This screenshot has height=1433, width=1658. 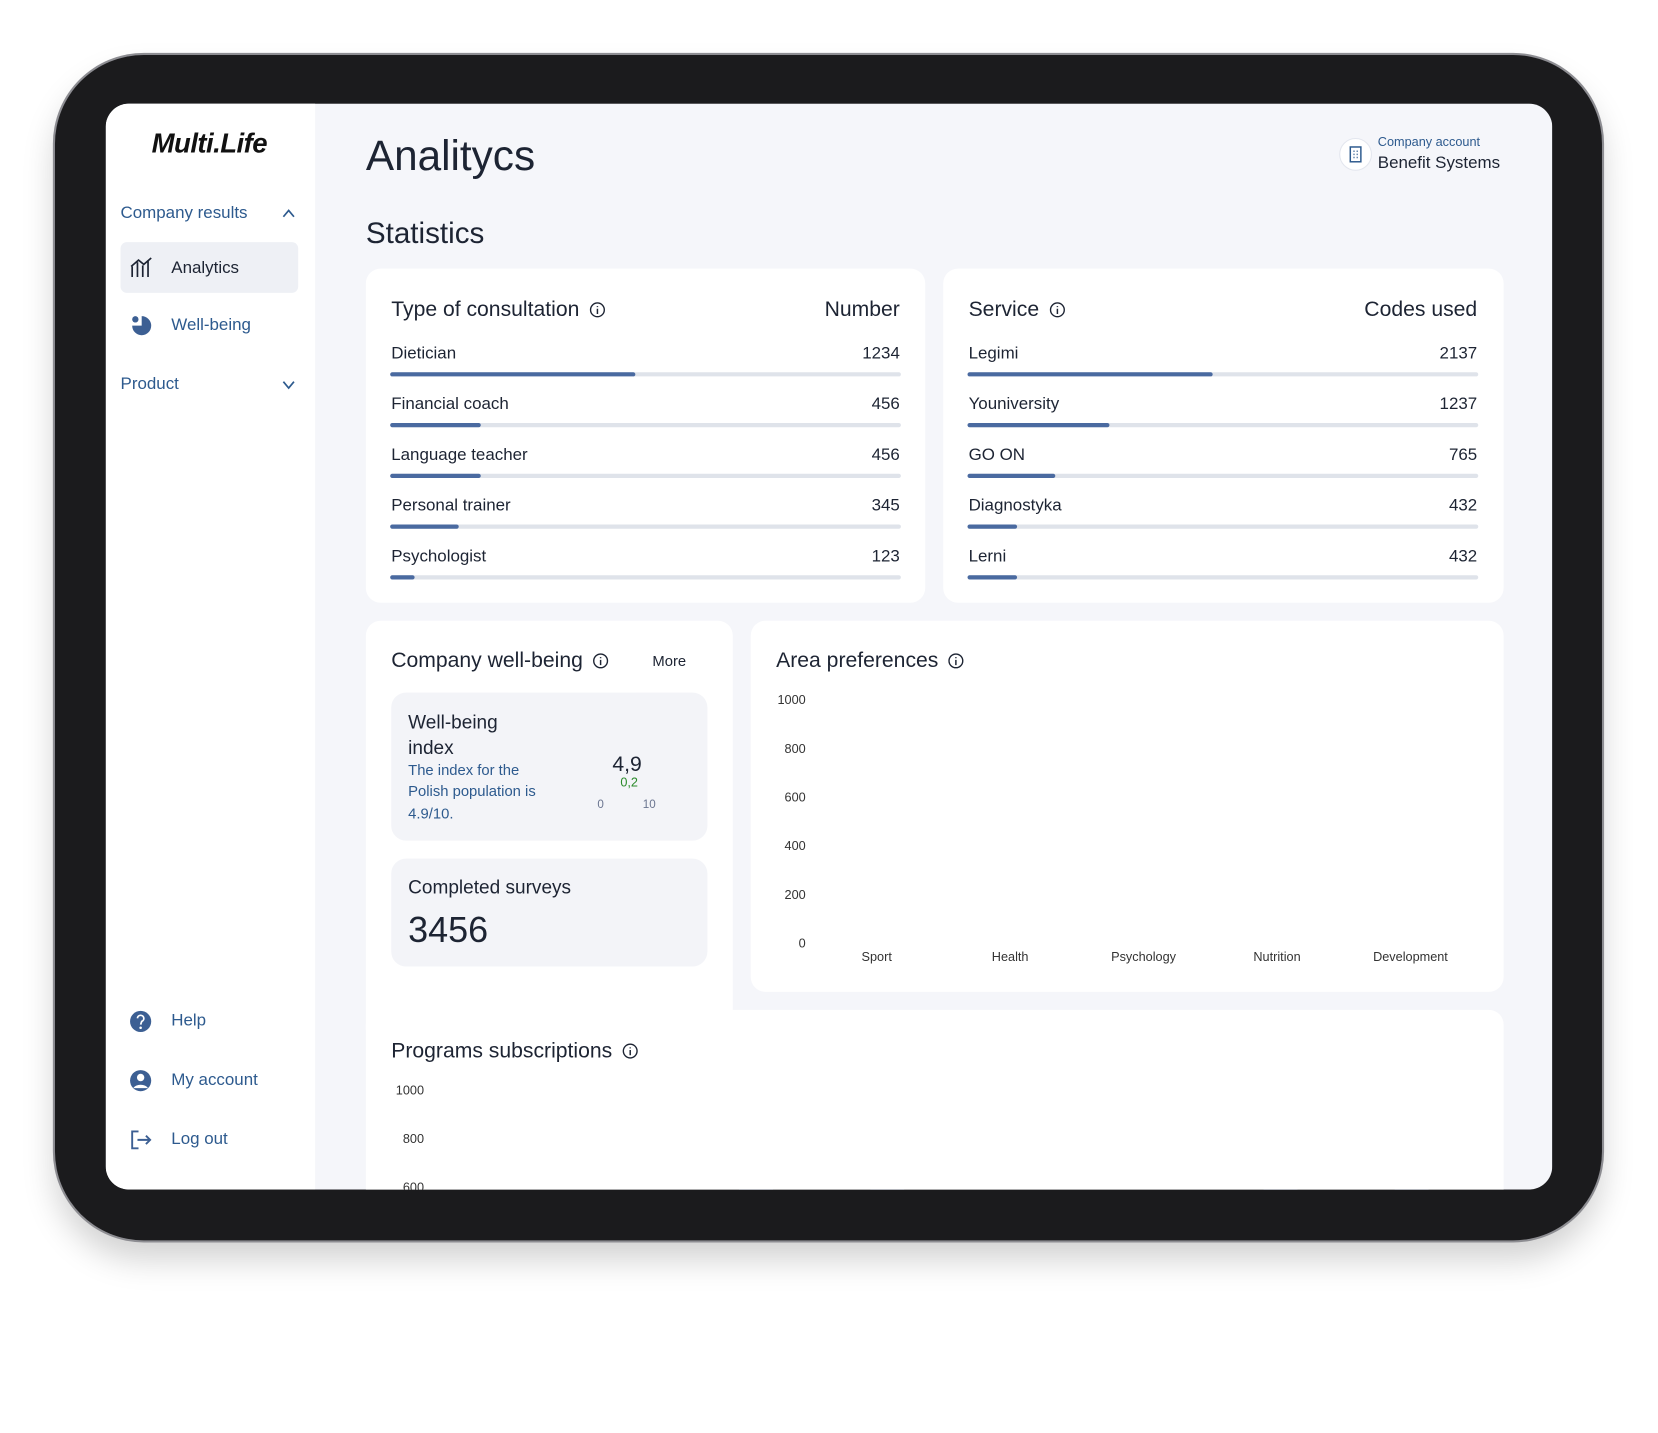 What do you see at coordinates (141, 267) in the screenshot?
I see `analytics-icon` at bounding box center [141, 267].